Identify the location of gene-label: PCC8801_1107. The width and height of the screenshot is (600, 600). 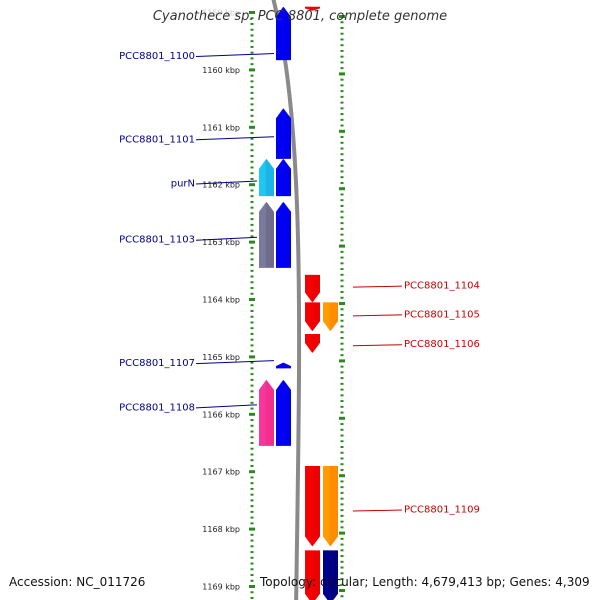
(157, 363).